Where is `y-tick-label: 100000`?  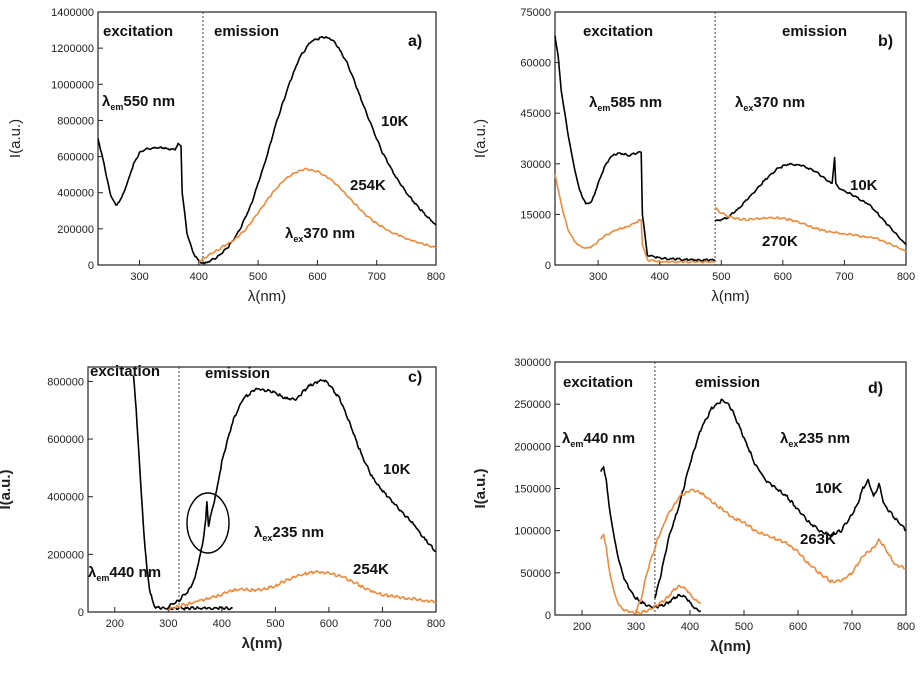 y-tick-label: 100000 is located at coordinates (532, 532).